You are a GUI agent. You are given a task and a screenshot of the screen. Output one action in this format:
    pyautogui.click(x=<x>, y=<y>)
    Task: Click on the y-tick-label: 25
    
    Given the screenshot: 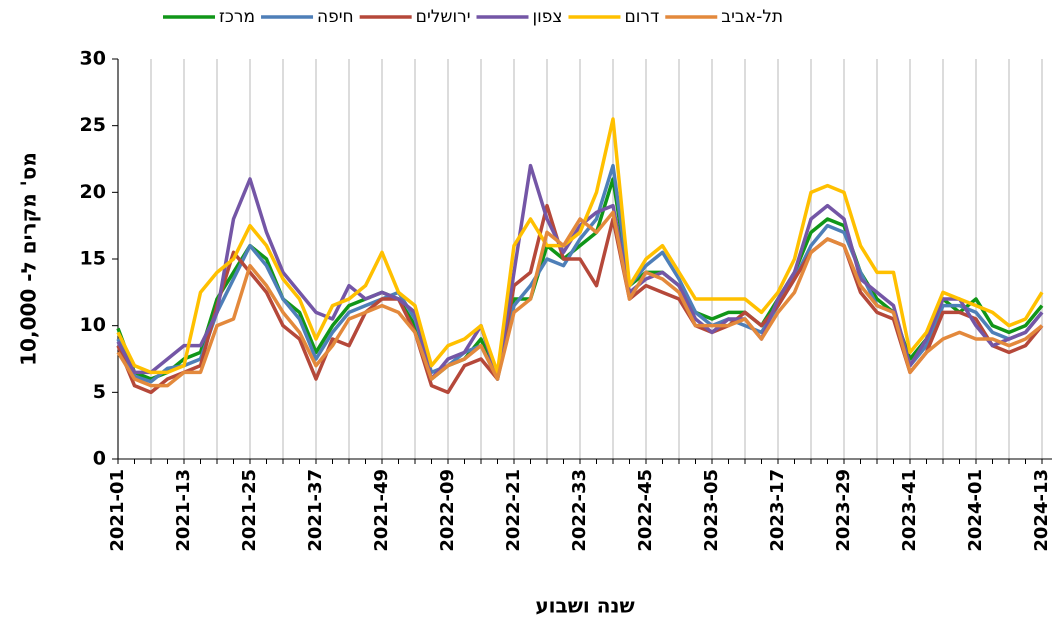 What is the action you would take?
    pyautogui.click(x=93, y=125)
    